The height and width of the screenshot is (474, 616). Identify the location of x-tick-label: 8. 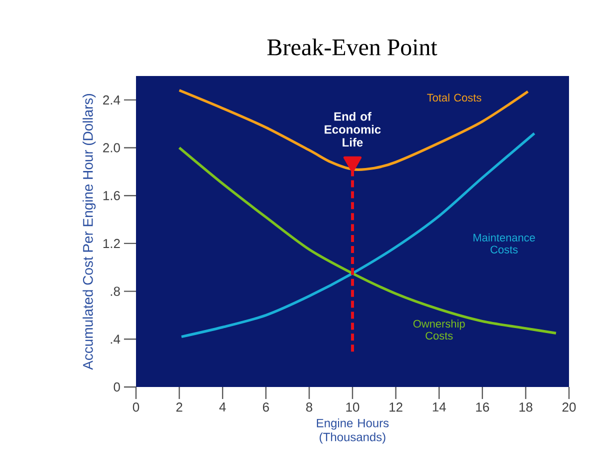
(309, 407).